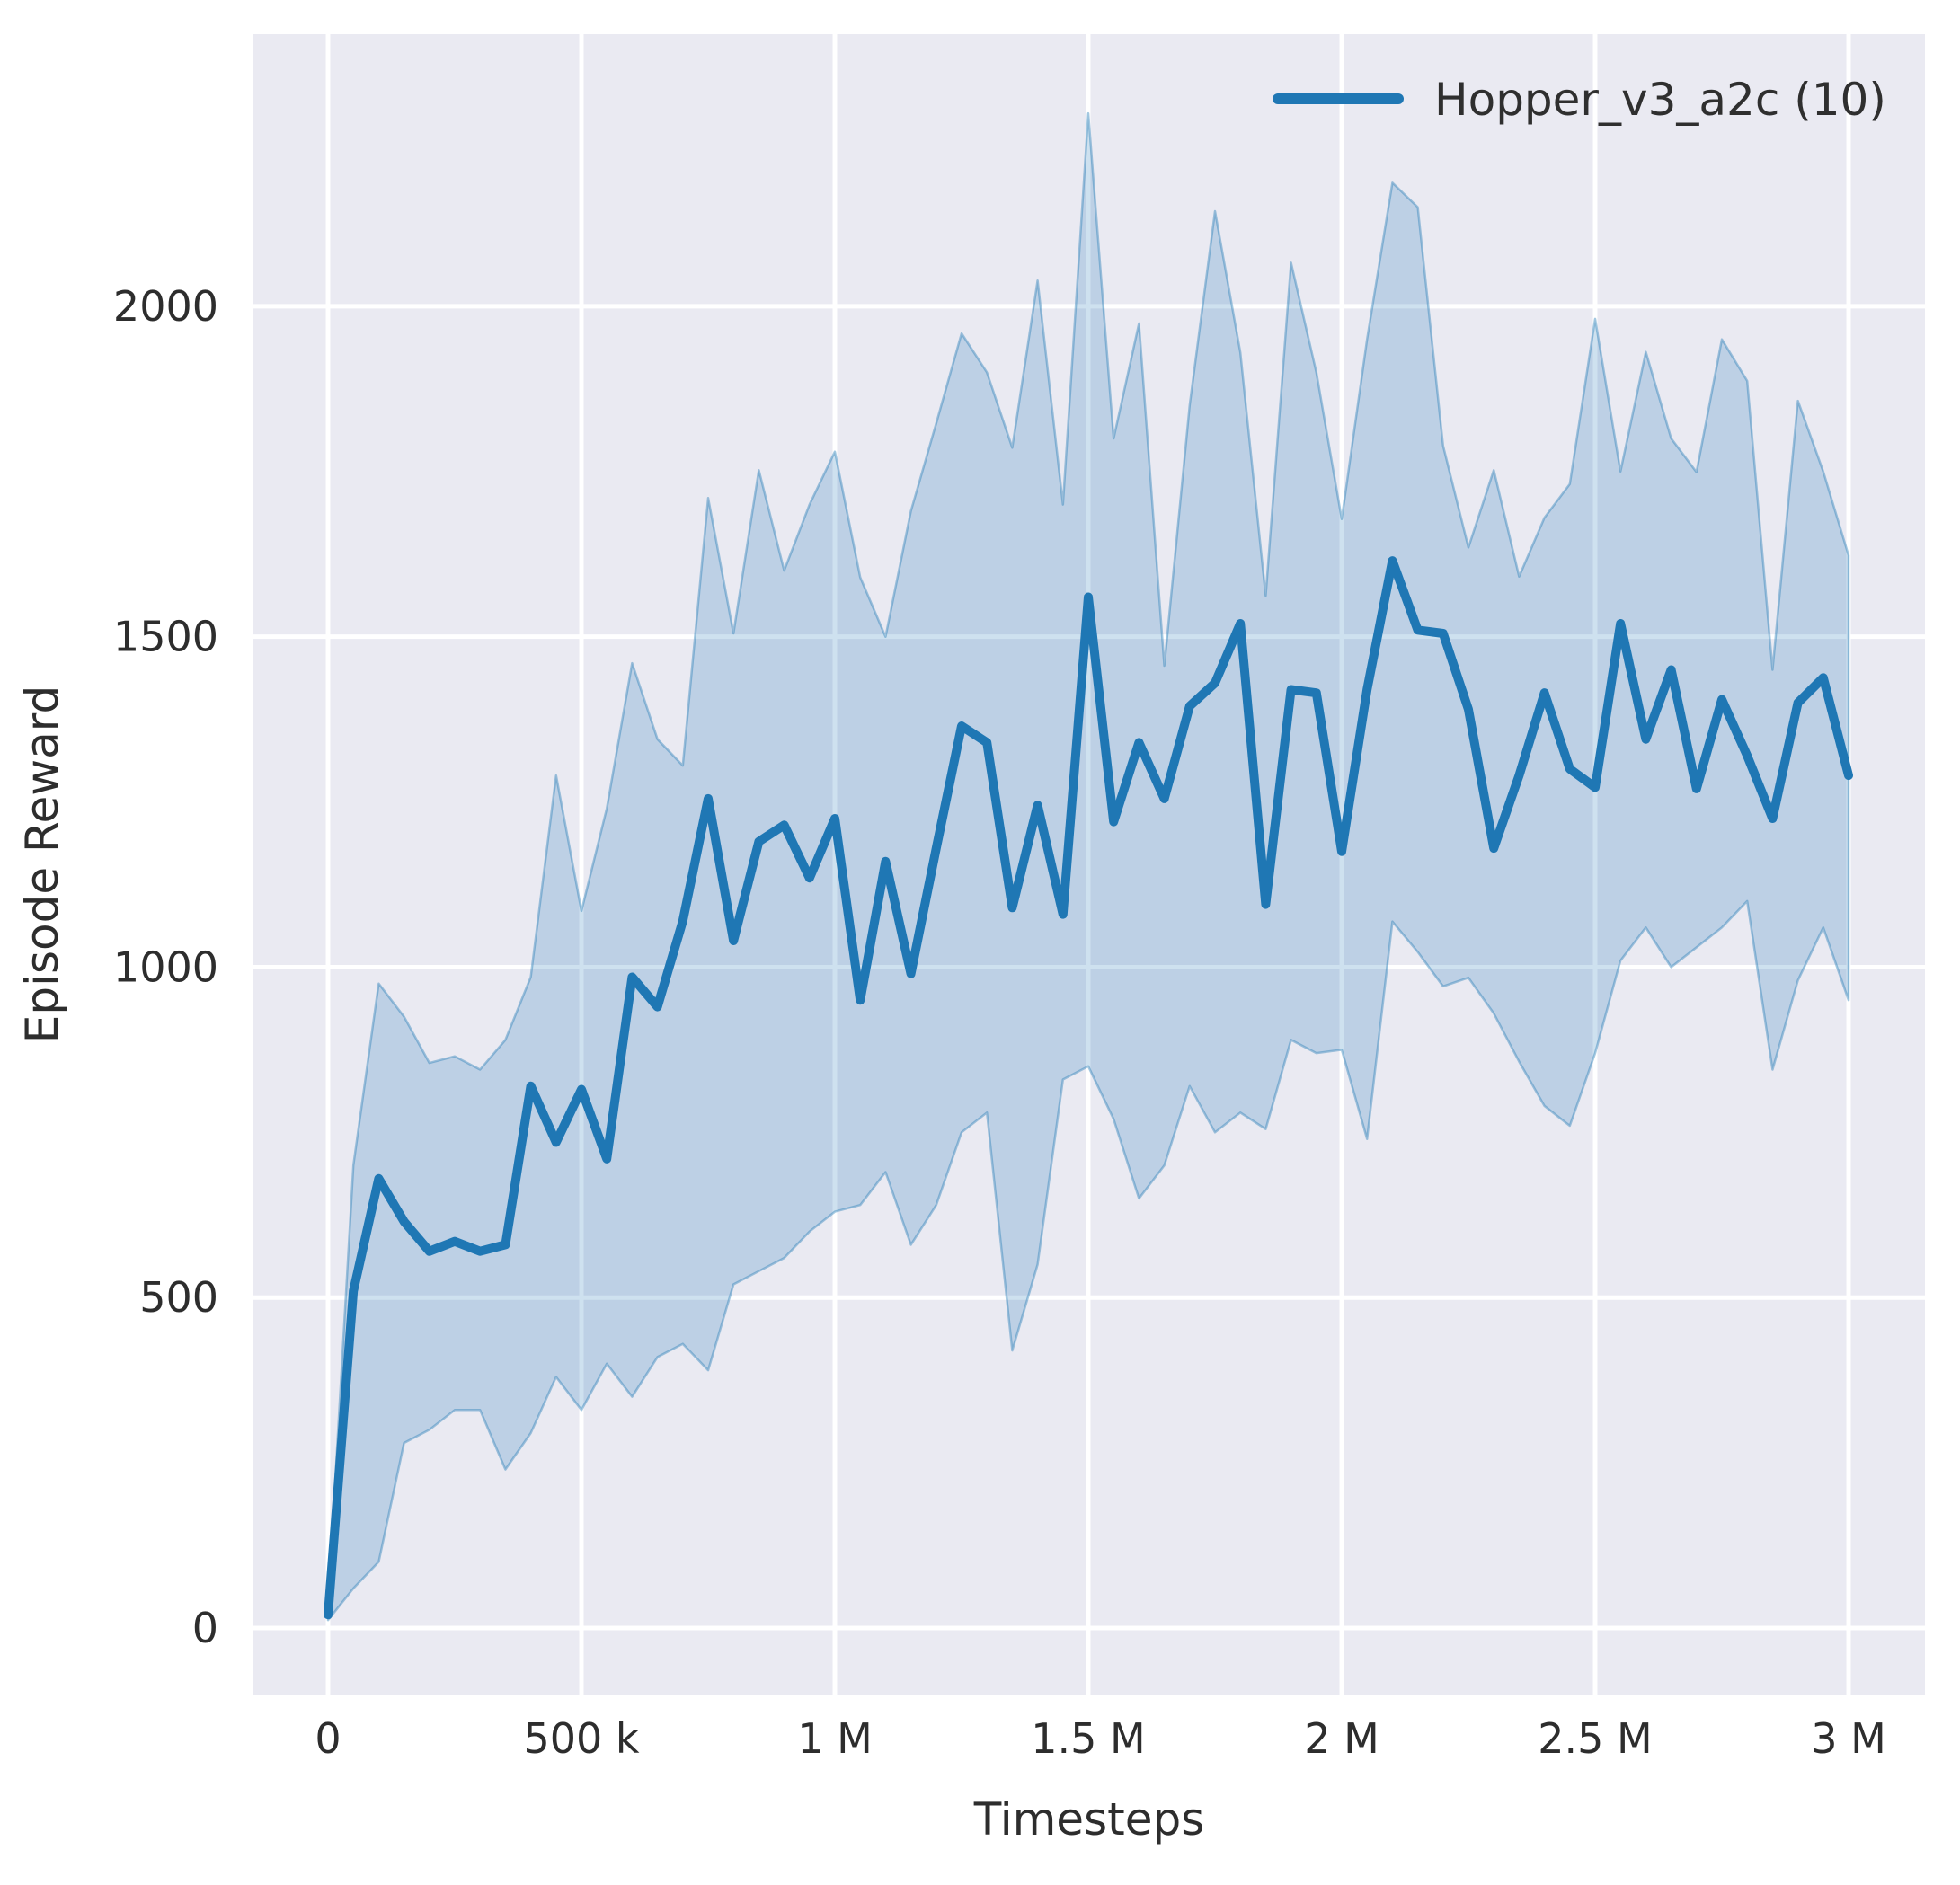 The height and width of the screenshot is (1885, 1960). I want to click on y-axis-label: Episode Reward, so click(42, 864).